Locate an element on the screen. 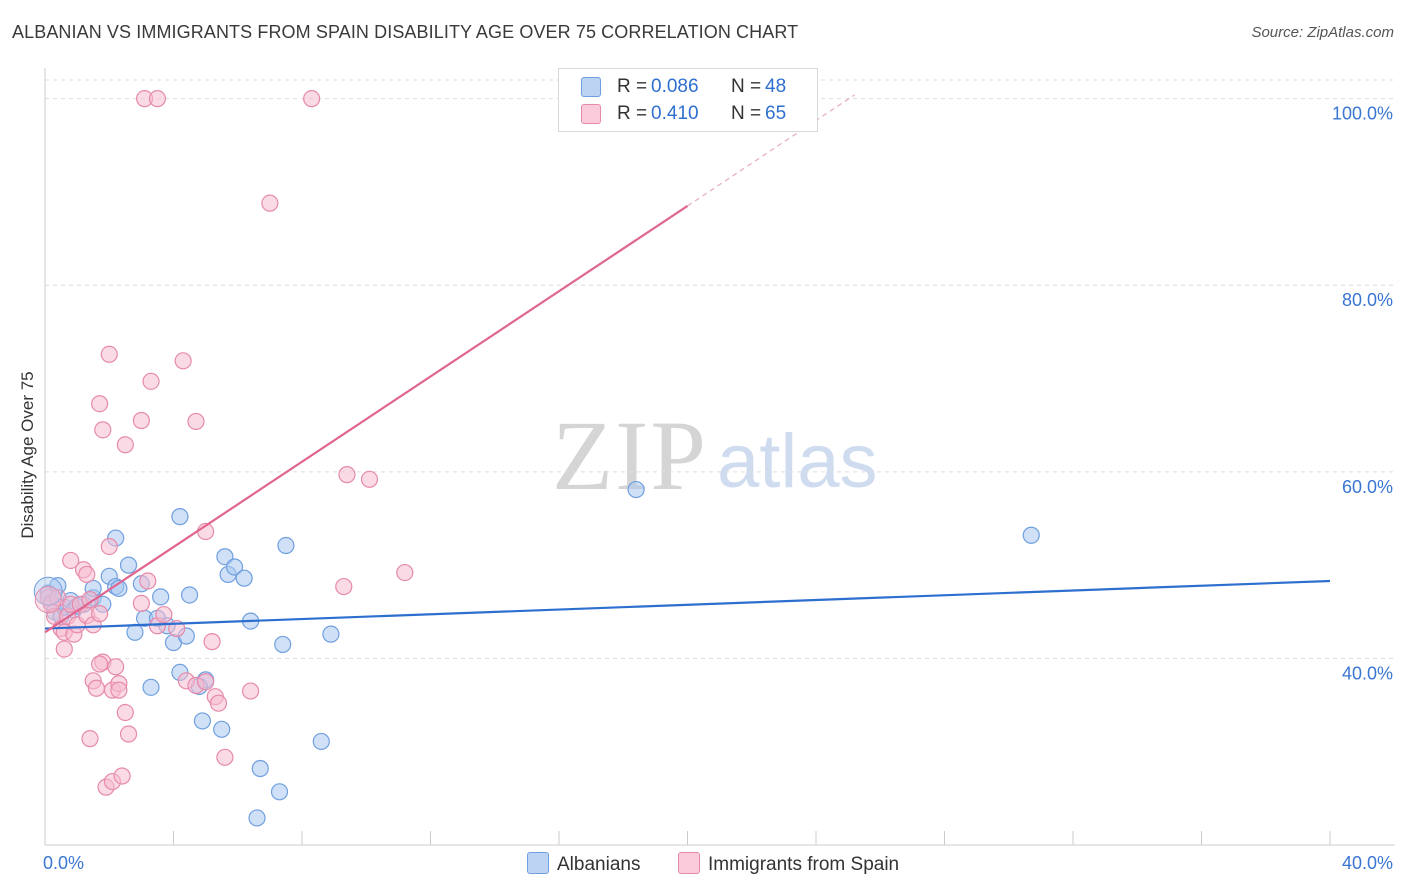 The width and height of the screenshot is (1406, 892). legend-n-value-albanians: 48 is located at coordinates (776, 86).